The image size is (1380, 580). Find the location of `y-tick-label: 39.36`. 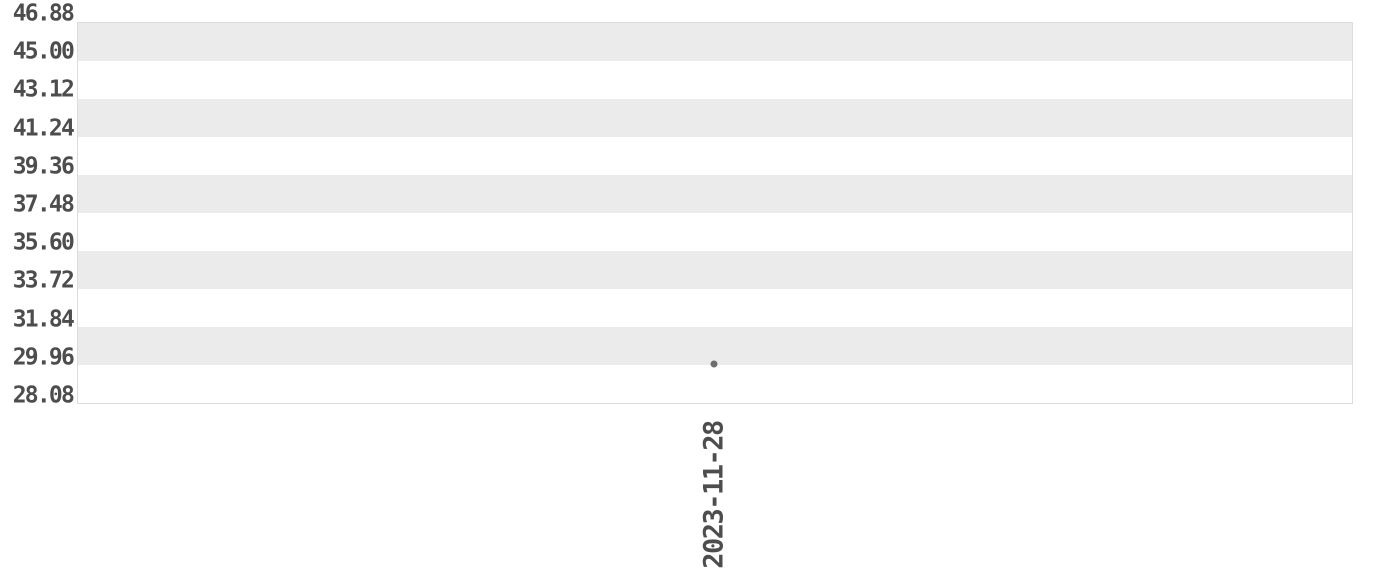

y-tick-label: 39.36 is located at coordinates (43, 166).